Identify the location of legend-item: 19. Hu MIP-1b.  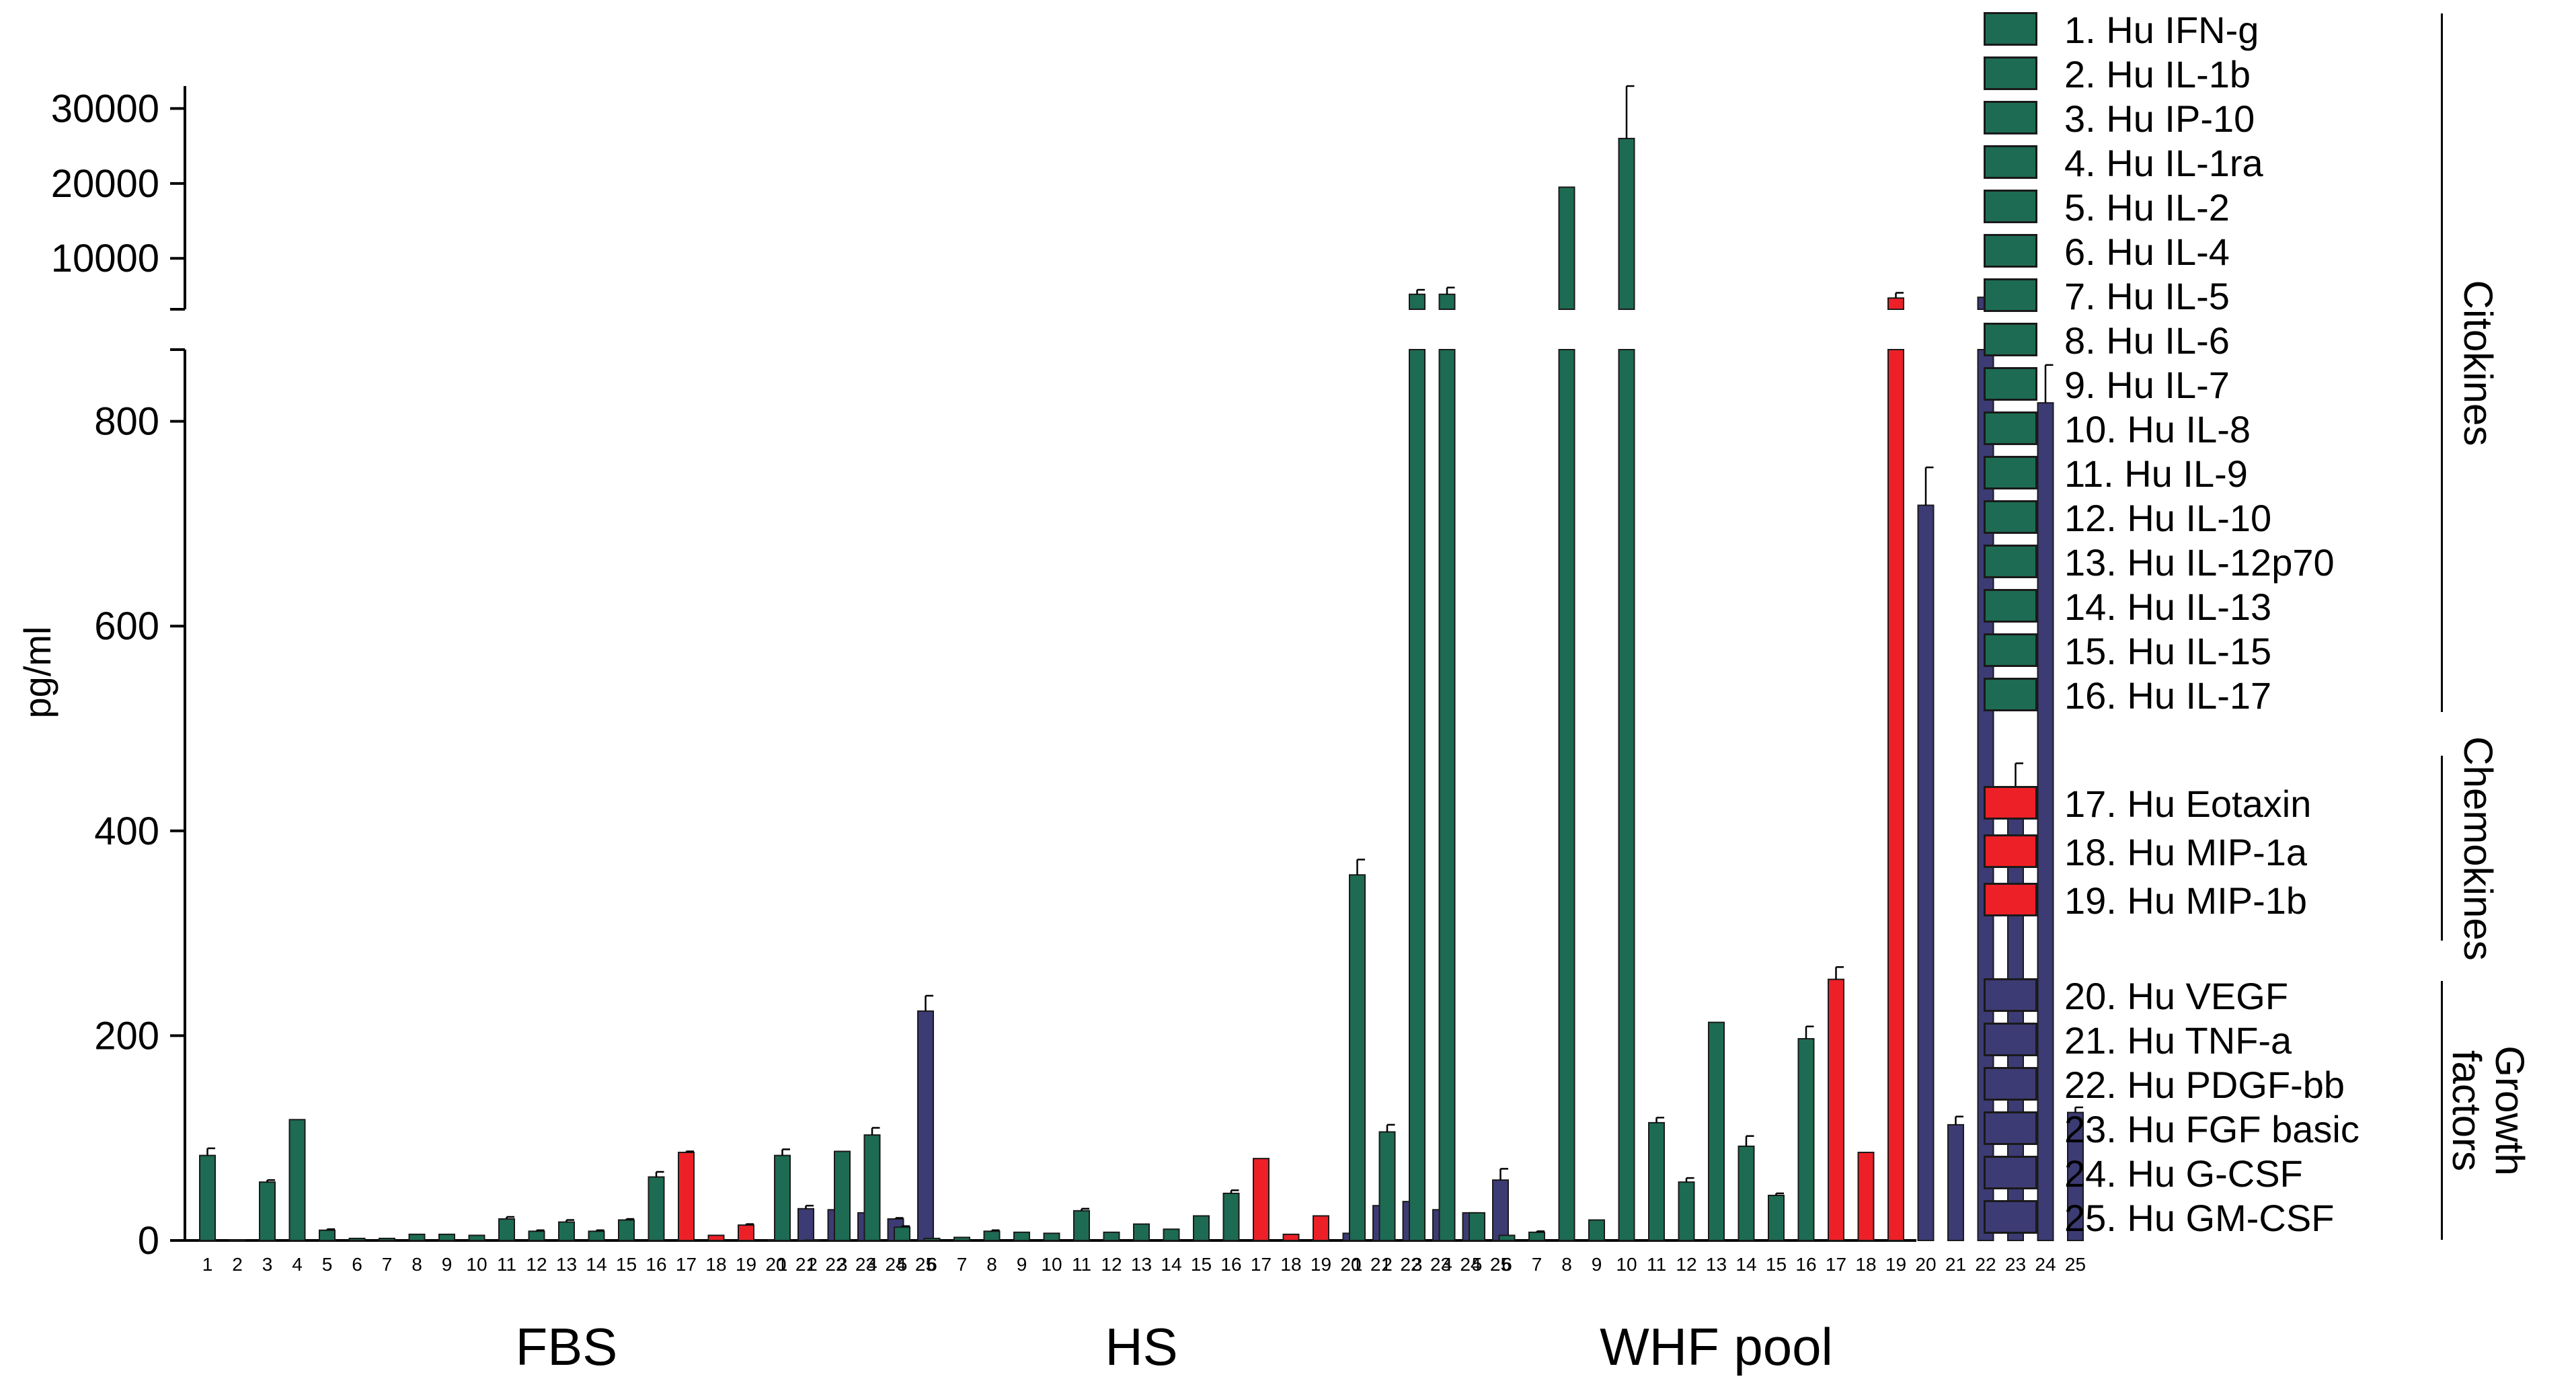
(2219, 901).